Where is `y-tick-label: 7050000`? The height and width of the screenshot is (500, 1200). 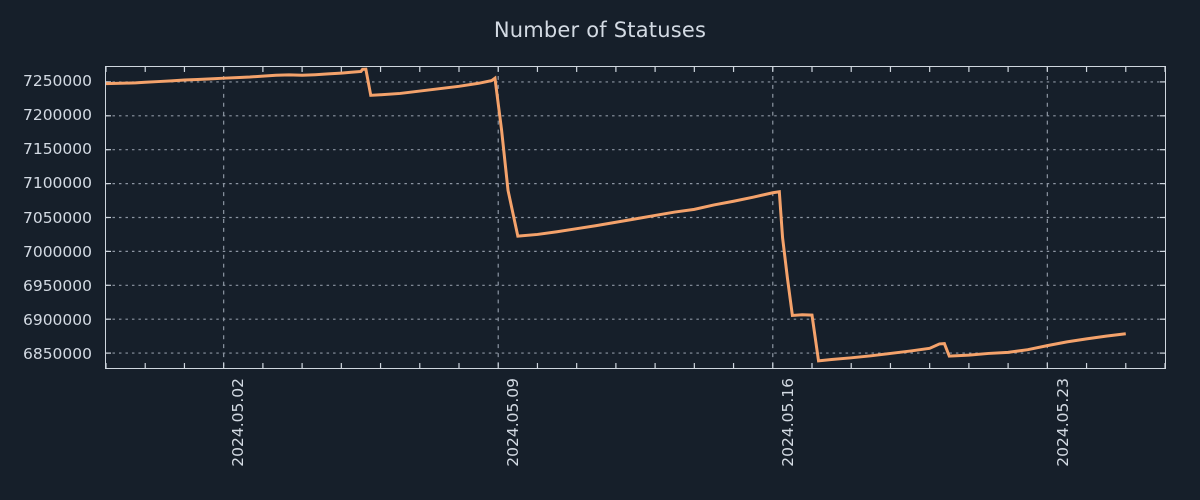 y-tick-label: 7050000 is located at coordinates (57, 217).